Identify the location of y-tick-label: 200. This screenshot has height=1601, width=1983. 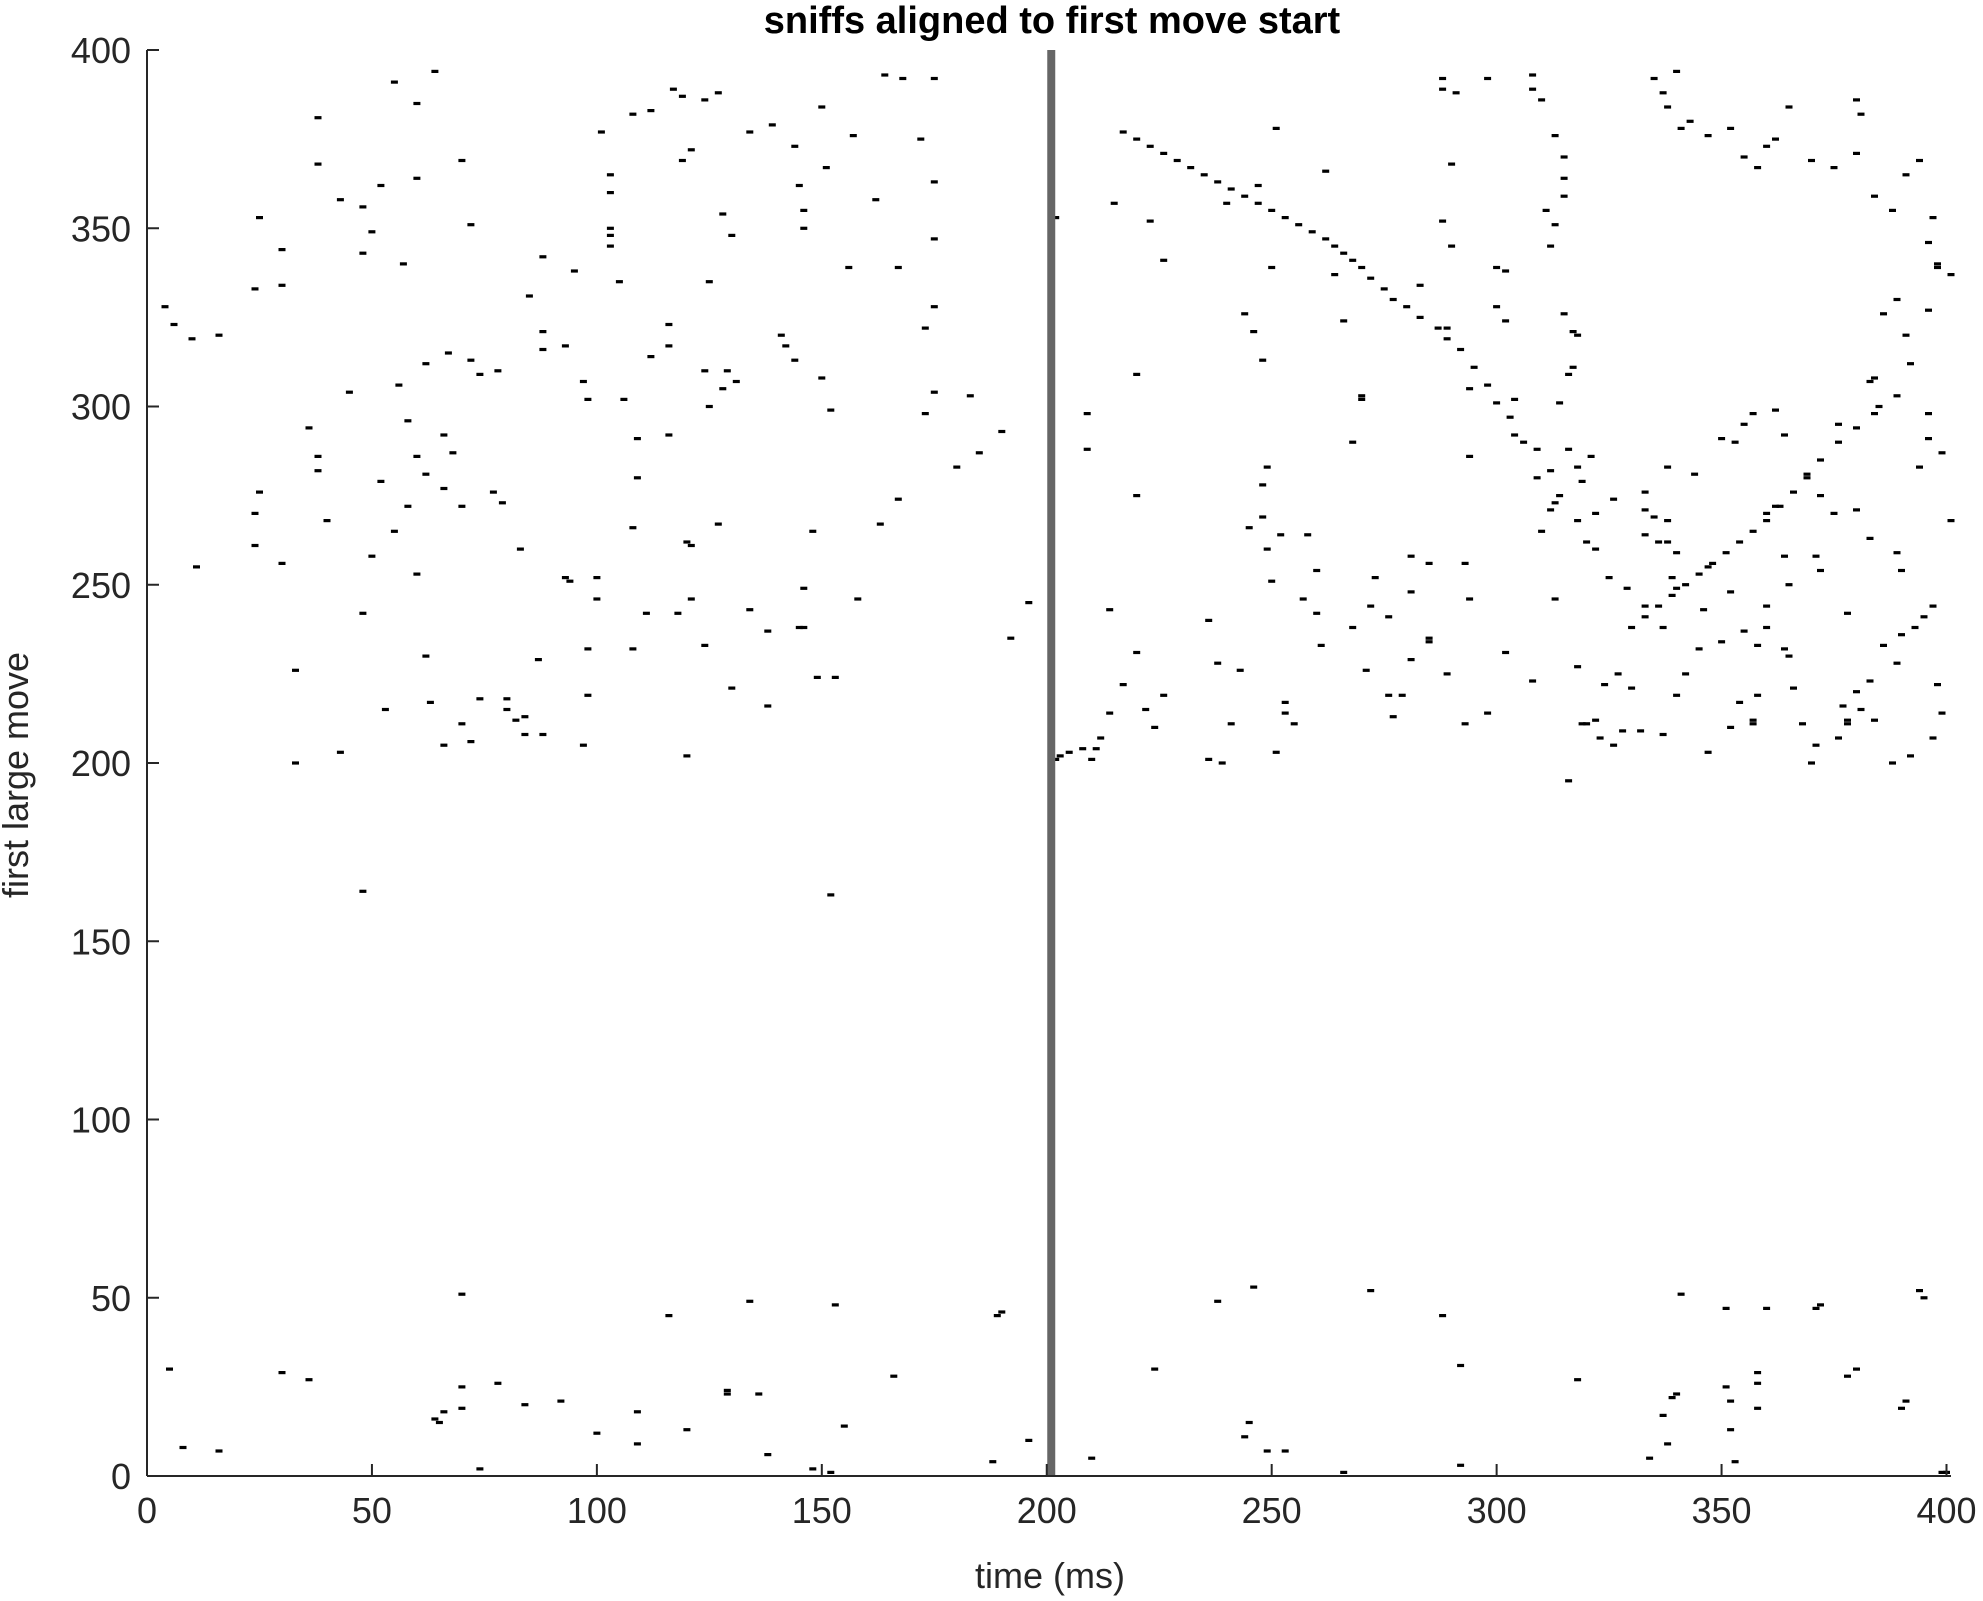
(101, 763).